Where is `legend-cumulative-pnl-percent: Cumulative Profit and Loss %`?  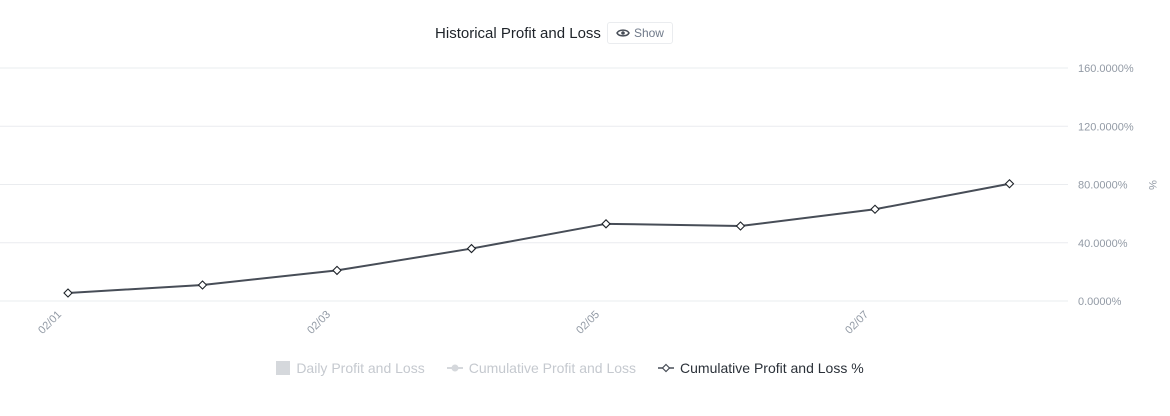
legend-cumulative-pnl-percent: Cumulative Profit and Loss % is located at coordinates (761, 368).